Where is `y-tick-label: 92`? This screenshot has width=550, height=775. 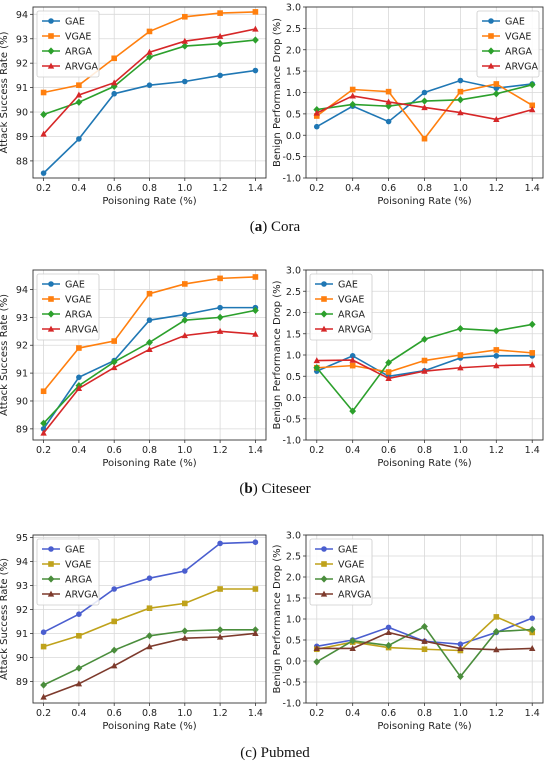
y-tick-label: 92 is located at coordinates (22, 610).